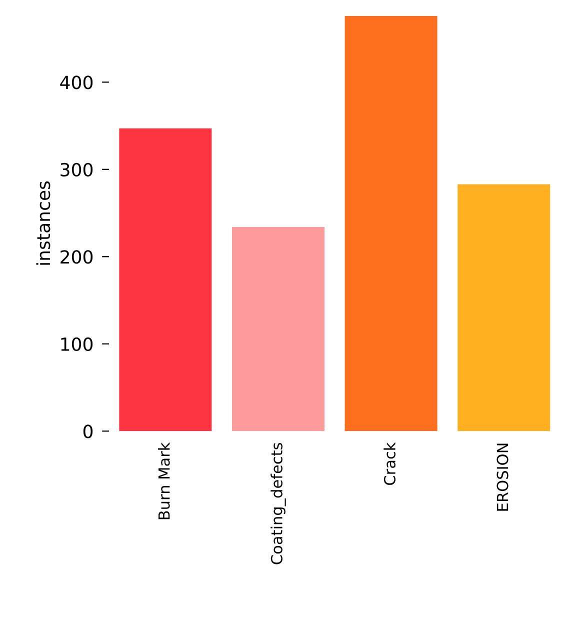  What do you see at coordinates (76, 169) in the screenshot?
I see `y-tick-label: 300` at bounding box center [76, 169].